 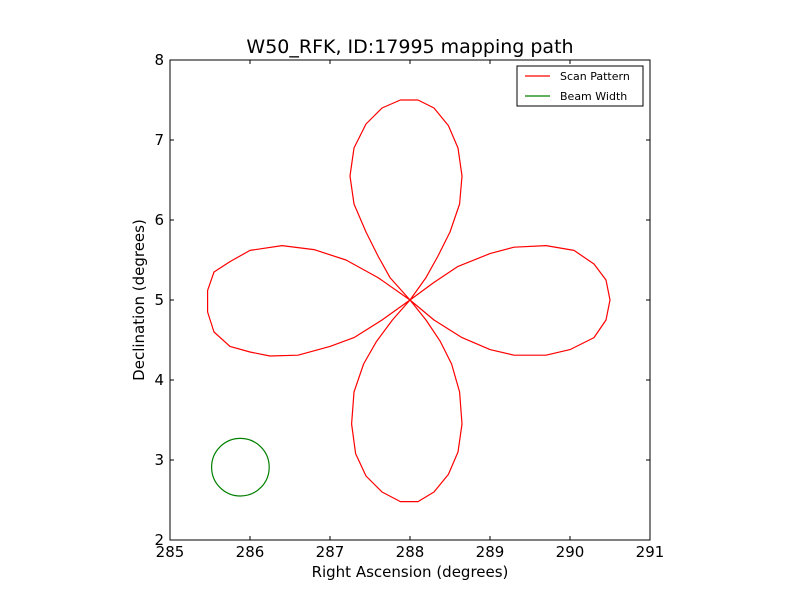 I want to click on y-tick-label: 8, so click(x=159, y=60).